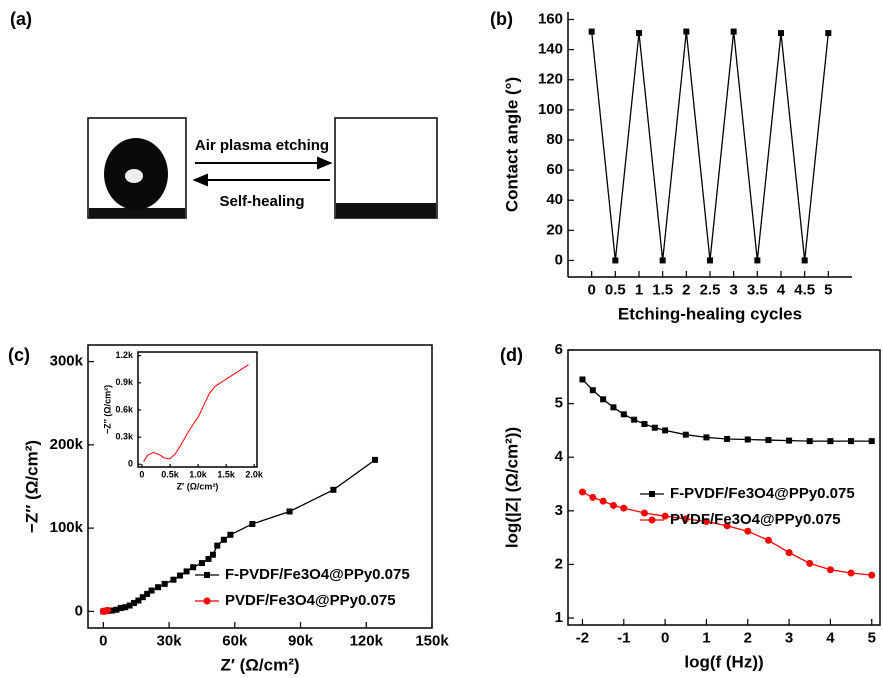 The height and width of the screenshot is (678, 883). I want to click on y-tick-label: 100, so click(550, 109).